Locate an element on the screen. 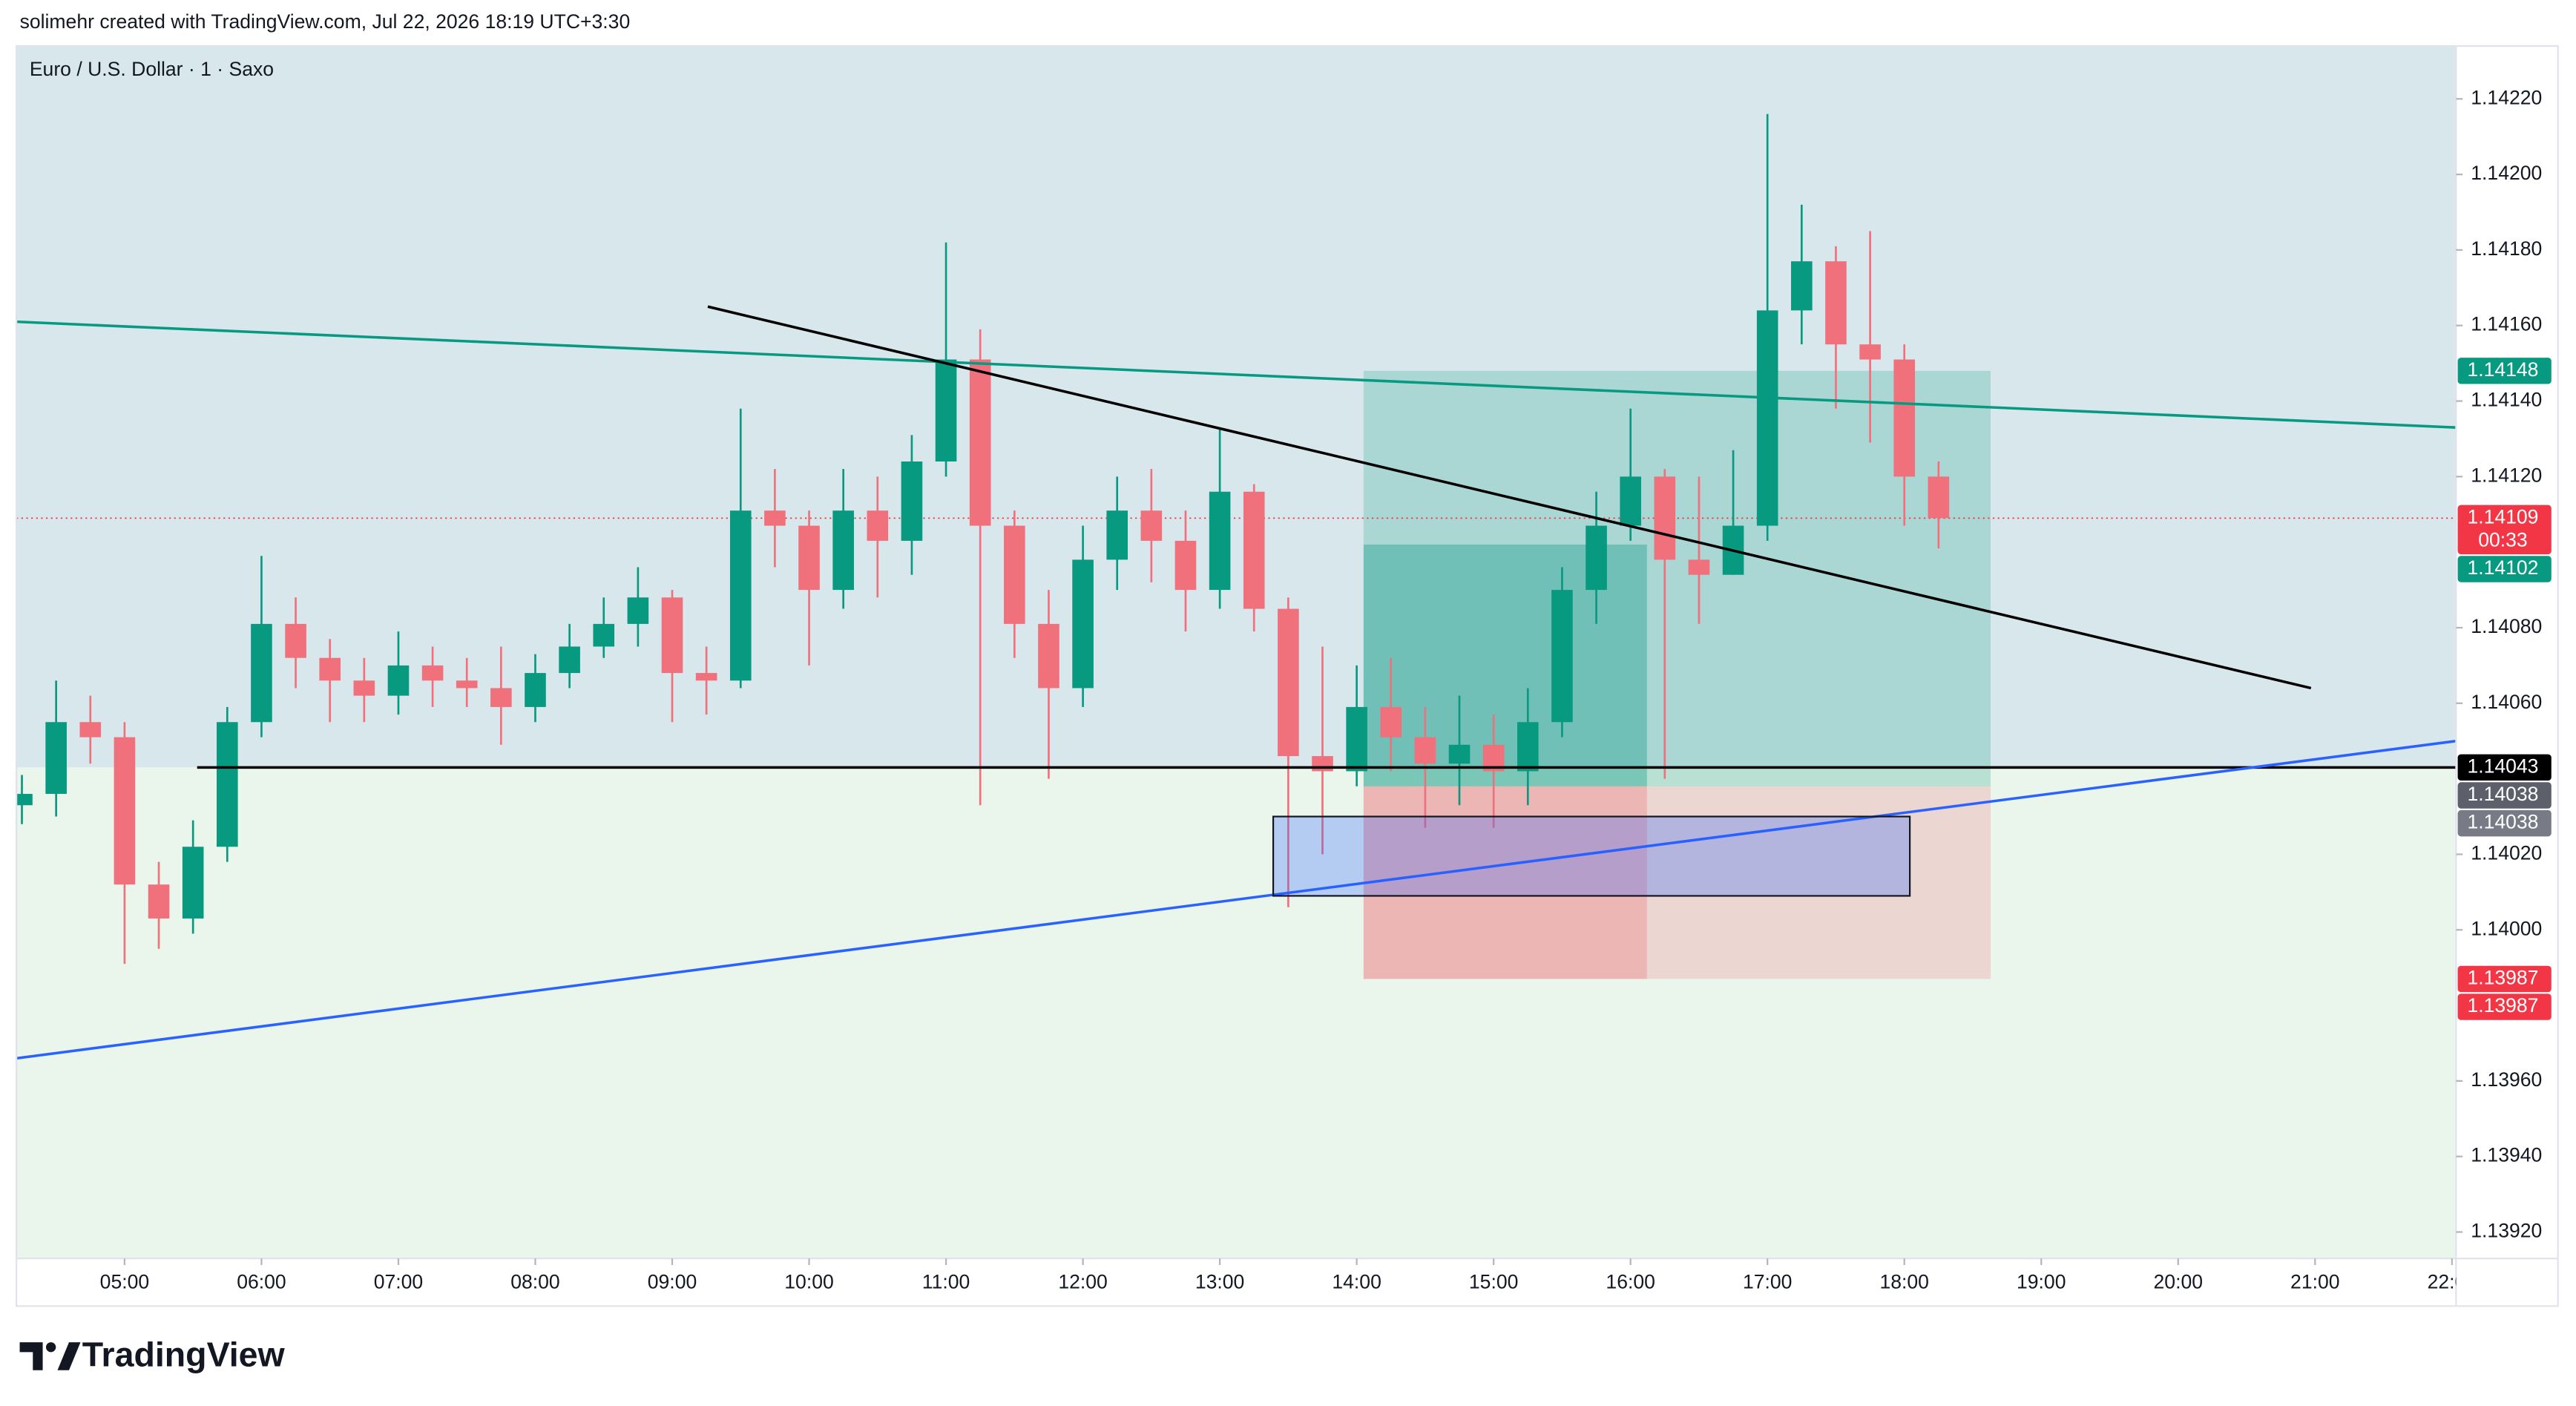 The image size is (2576, 1406). price-badge-label: 1.13987 is located at coordinates (2502, 977).